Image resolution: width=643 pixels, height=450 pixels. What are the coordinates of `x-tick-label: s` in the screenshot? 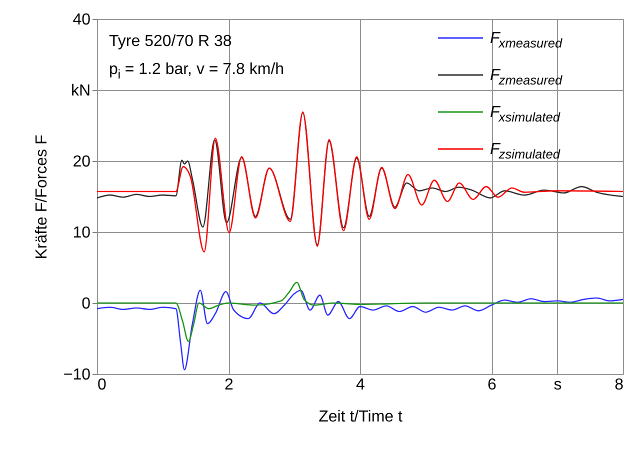 It's located at (558, 385).